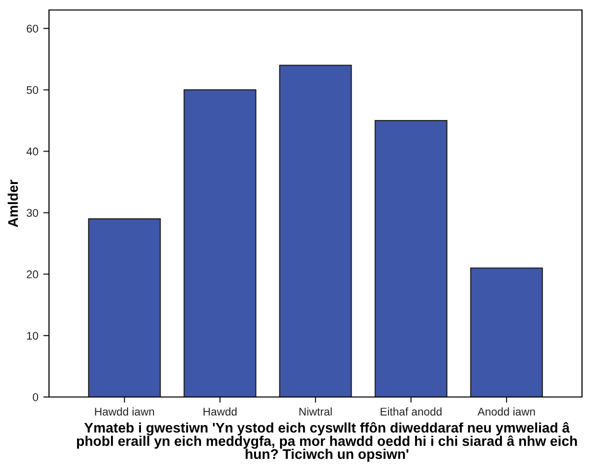  I want to click on y-tick-label: 30, so click(32, 212).